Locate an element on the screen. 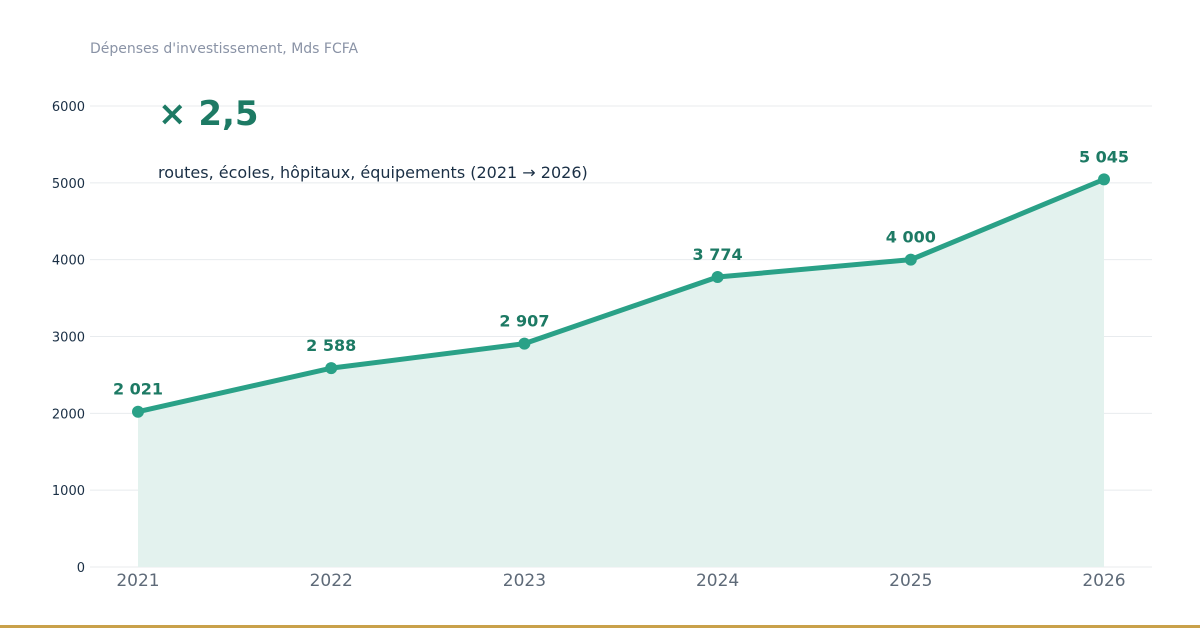 Image resolution: width=1200 pixels, height=630 pixels. bottom-rule is located at coordinates (600, 626).